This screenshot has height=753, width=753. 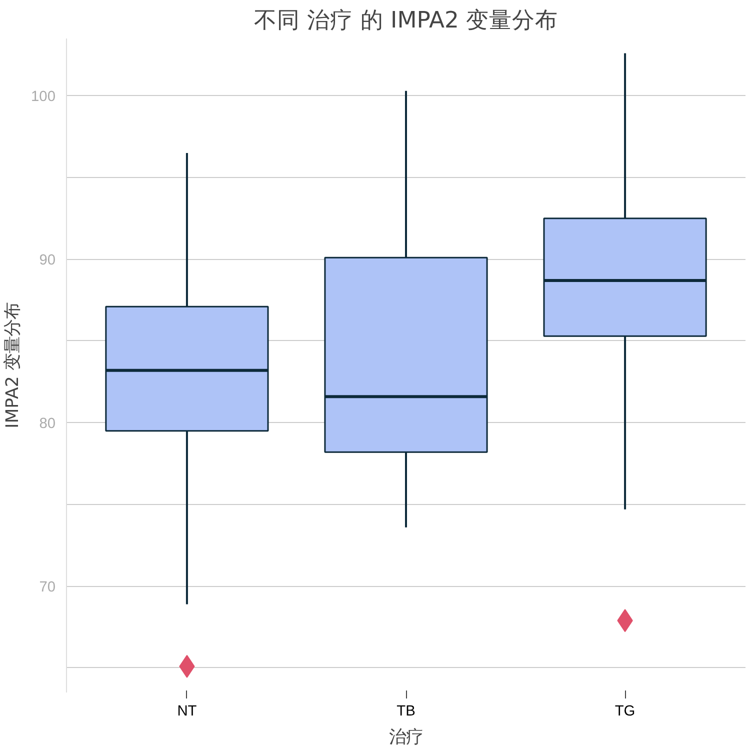 What do you see at coordinates (47, 424) in the screenshot?
I see `y-tick-label: 80` at bounding box center [47, 424].